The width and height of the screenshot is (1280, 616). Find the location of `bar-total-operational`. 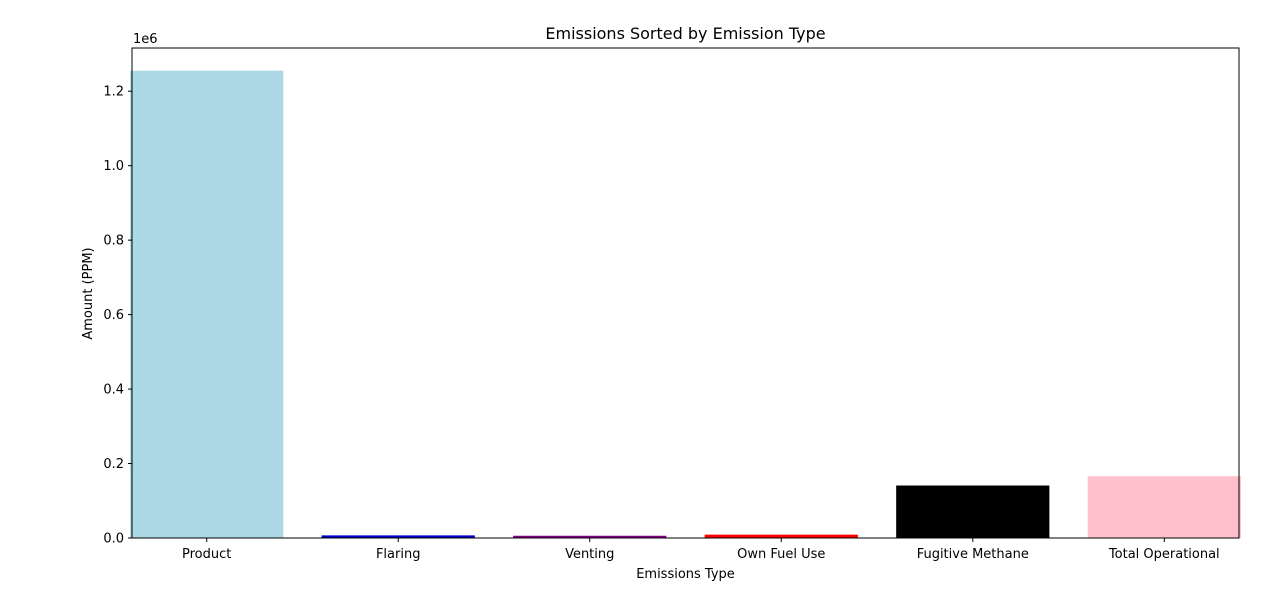

bar-total-operational is located at coordinates (1164, 507).